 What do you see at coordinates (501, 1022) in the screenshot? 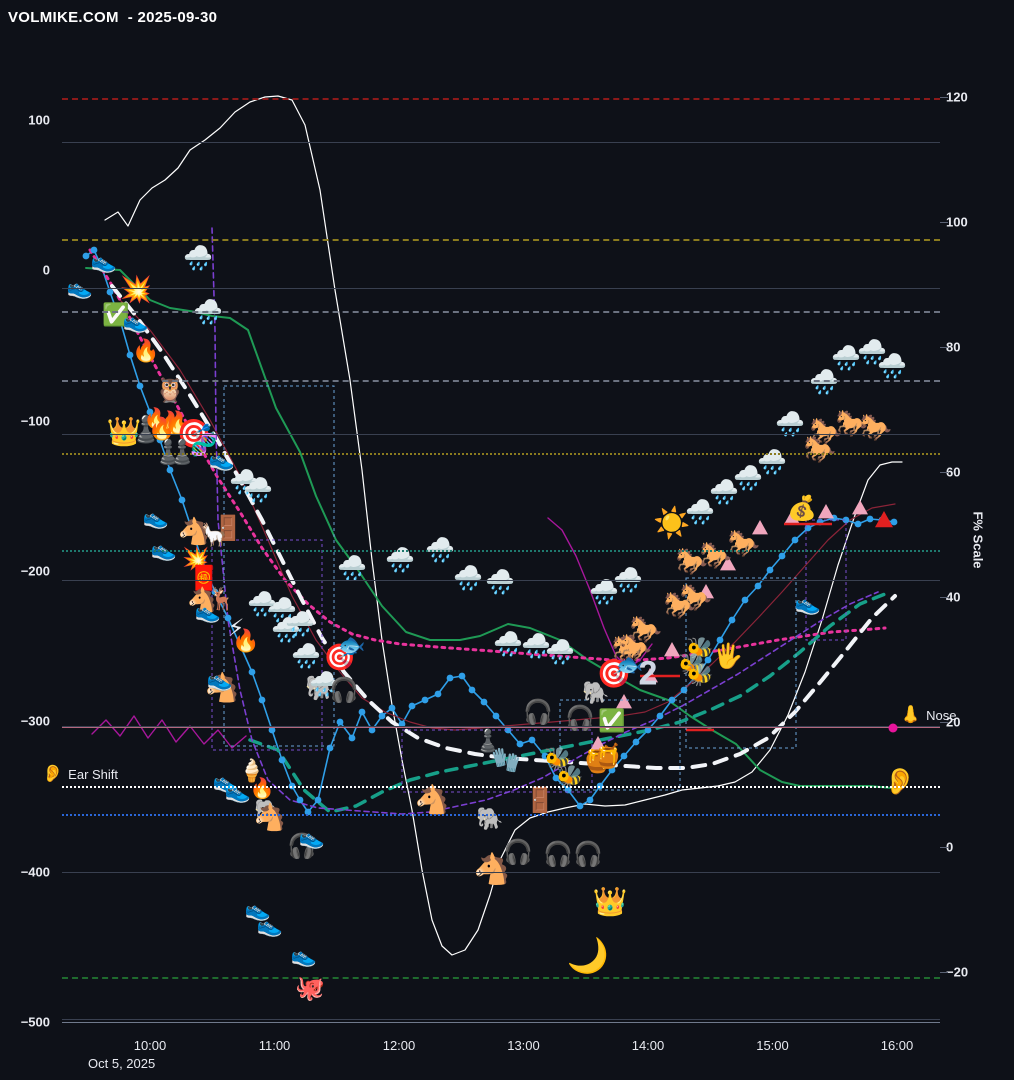
I see `x-axis-line` at bounding box center [501, 1022].